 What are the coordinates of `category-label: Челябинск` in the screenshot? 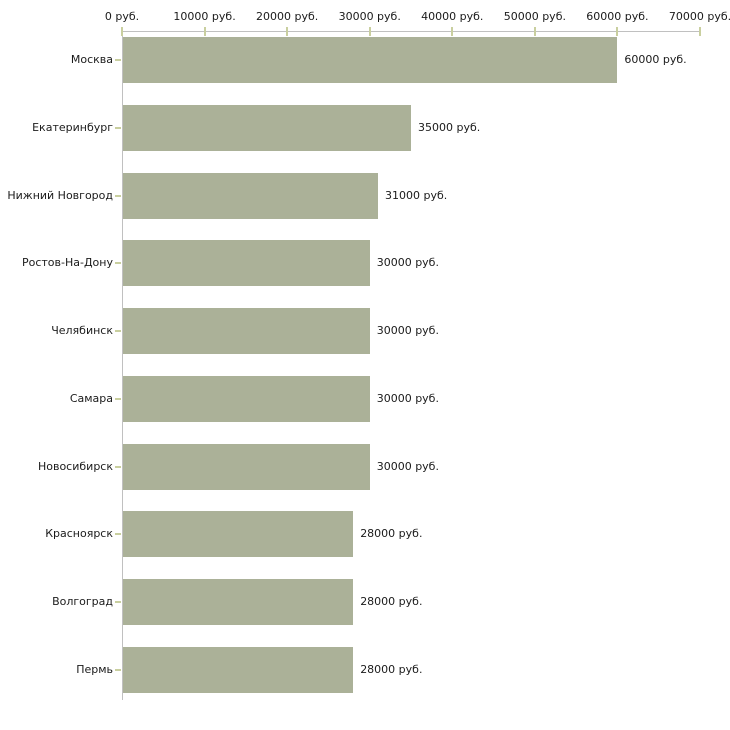 It's located at (82, 330).